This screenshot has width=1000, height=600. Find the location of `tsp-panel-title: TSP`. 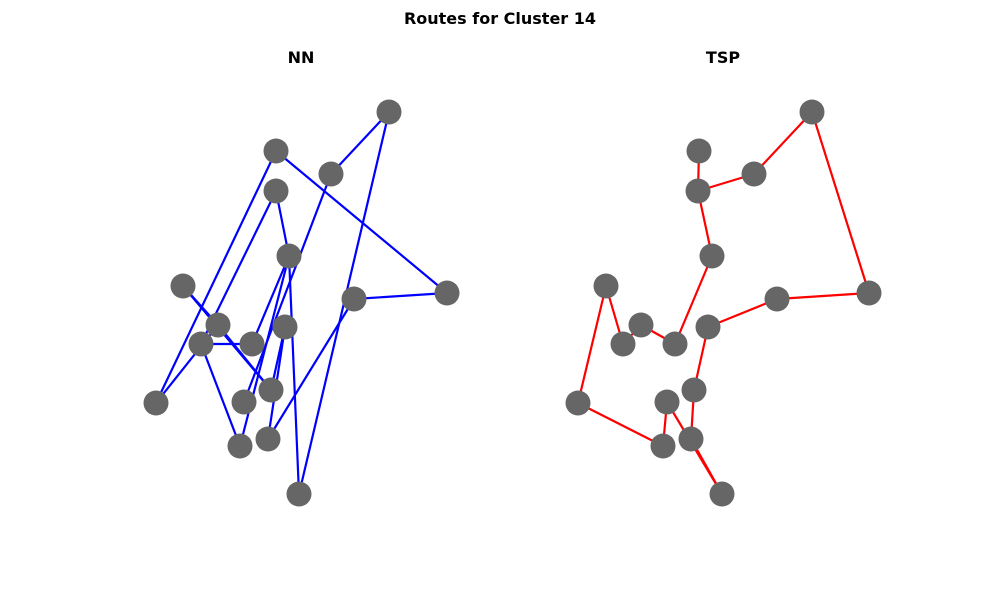

tsp-panel-title: TSP is located at coordinates (723, 57).